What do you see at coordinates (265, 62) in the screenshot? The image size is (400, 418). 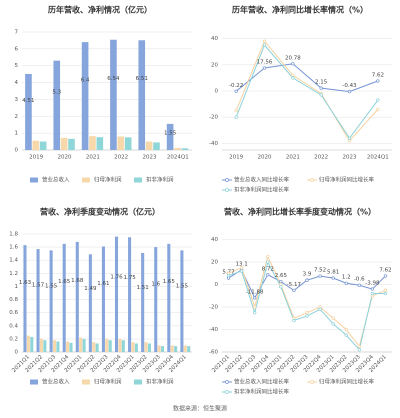 I see `data-label: 17.56` at bounding box center [265, 62].